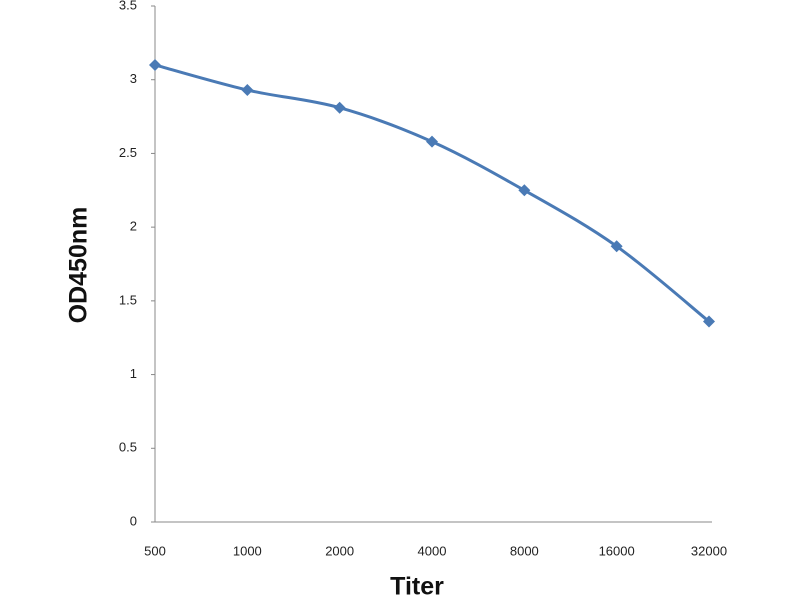  Describe the element at coordinates (133, 226) in the screenshot. I see `y-tick-label: 2` at that location.